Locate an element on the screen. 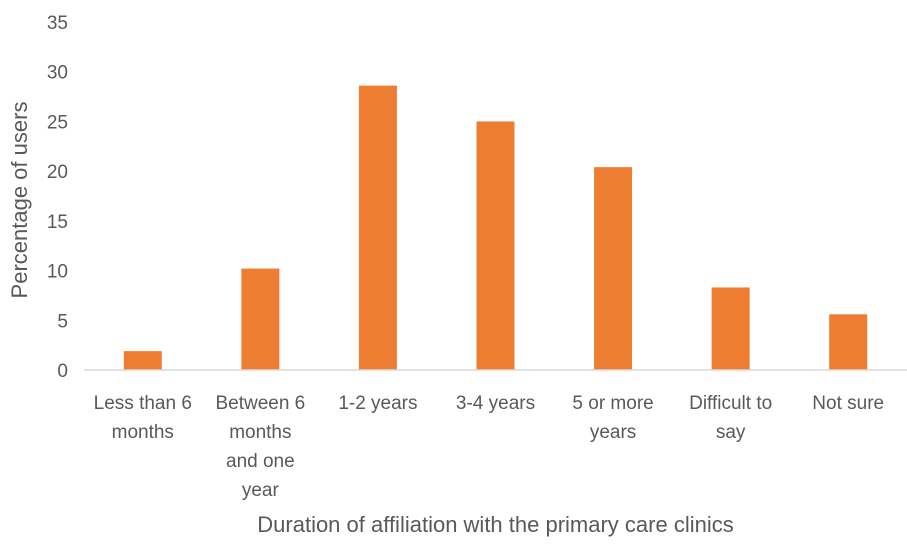  y-tick-label: 35 is located at coordinates (57, 23).